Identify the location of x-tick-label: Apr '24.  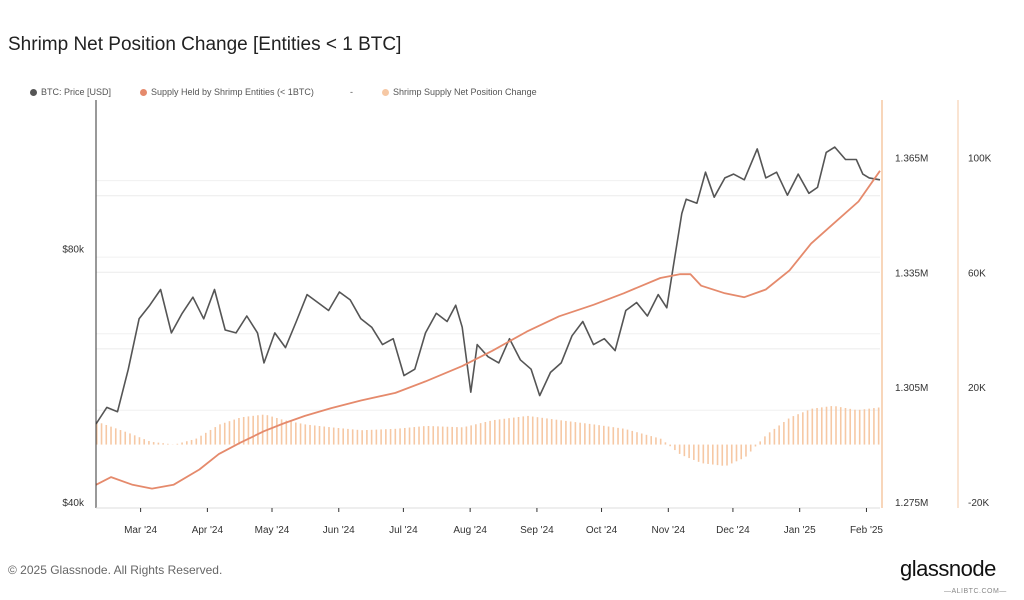
(208, 530).